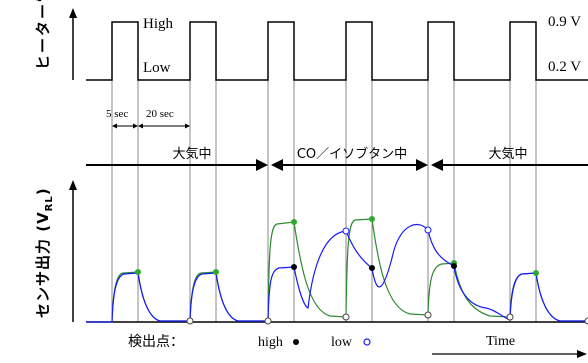 This screenshot has height=363, width=588. I want to click on air-response-curves-blue, so click(177, 297).